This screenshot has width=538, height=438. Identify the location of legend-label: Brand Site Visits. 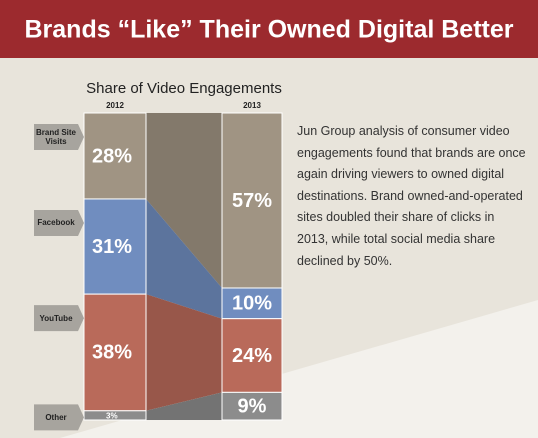
(55, 137).